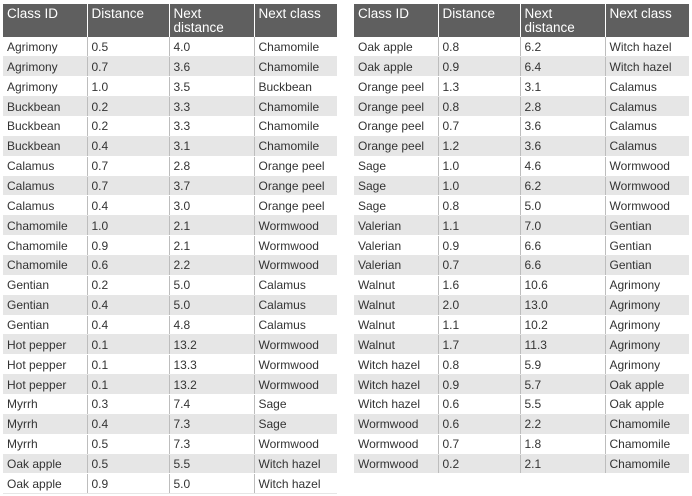  Describe the element at coordinates (563, 226) in the screenshot. I see `cell-next-distance: 7.0` at that location.